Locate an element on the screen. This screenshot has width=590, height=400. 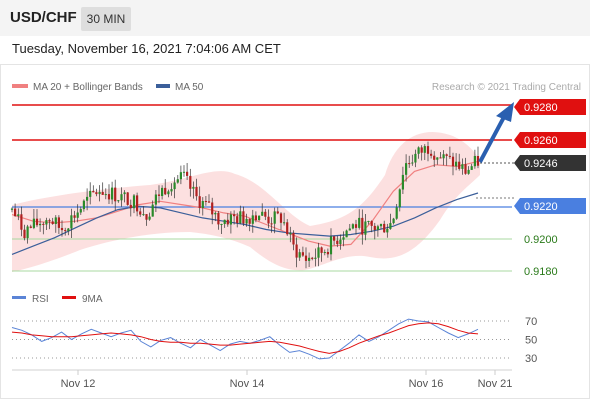
rsi-legend-label: RSI is located at coordinates (40, 299).